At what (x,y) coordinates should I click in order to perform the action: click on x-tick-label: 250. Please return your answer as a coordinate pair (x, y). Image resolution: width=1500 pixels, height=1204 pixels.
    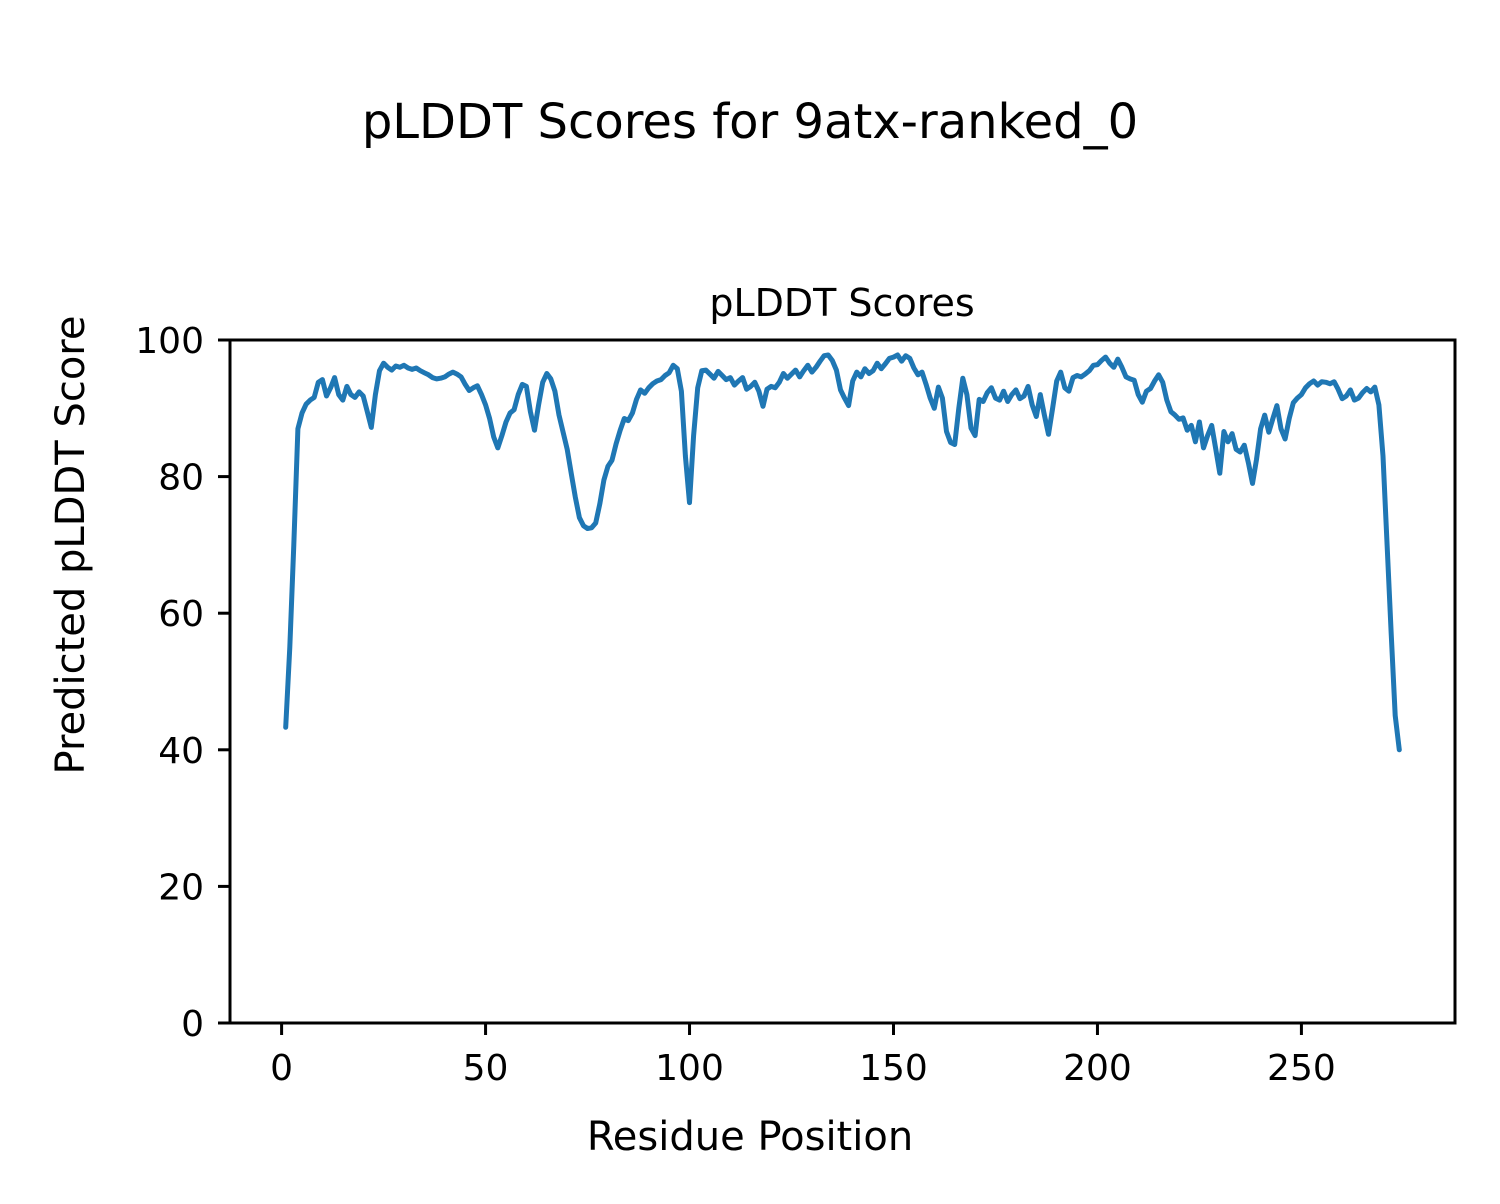
    Looking at the image, I should click on (1301, 1068).